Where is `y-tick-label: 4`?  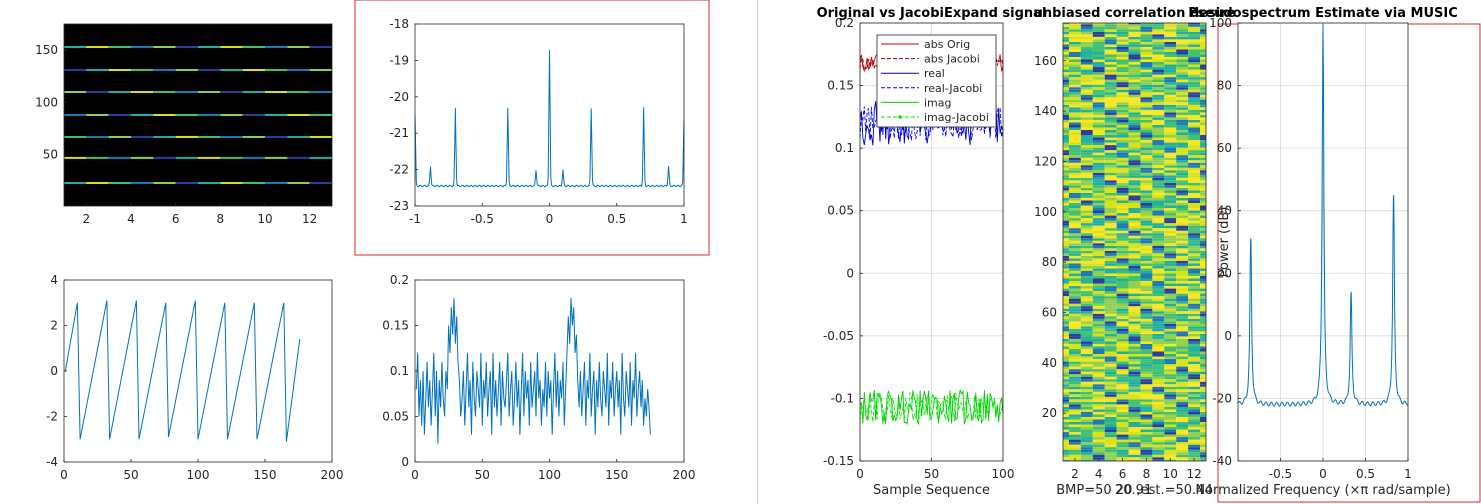 y-tick-label: 4 is located at coordinates (54, 280).